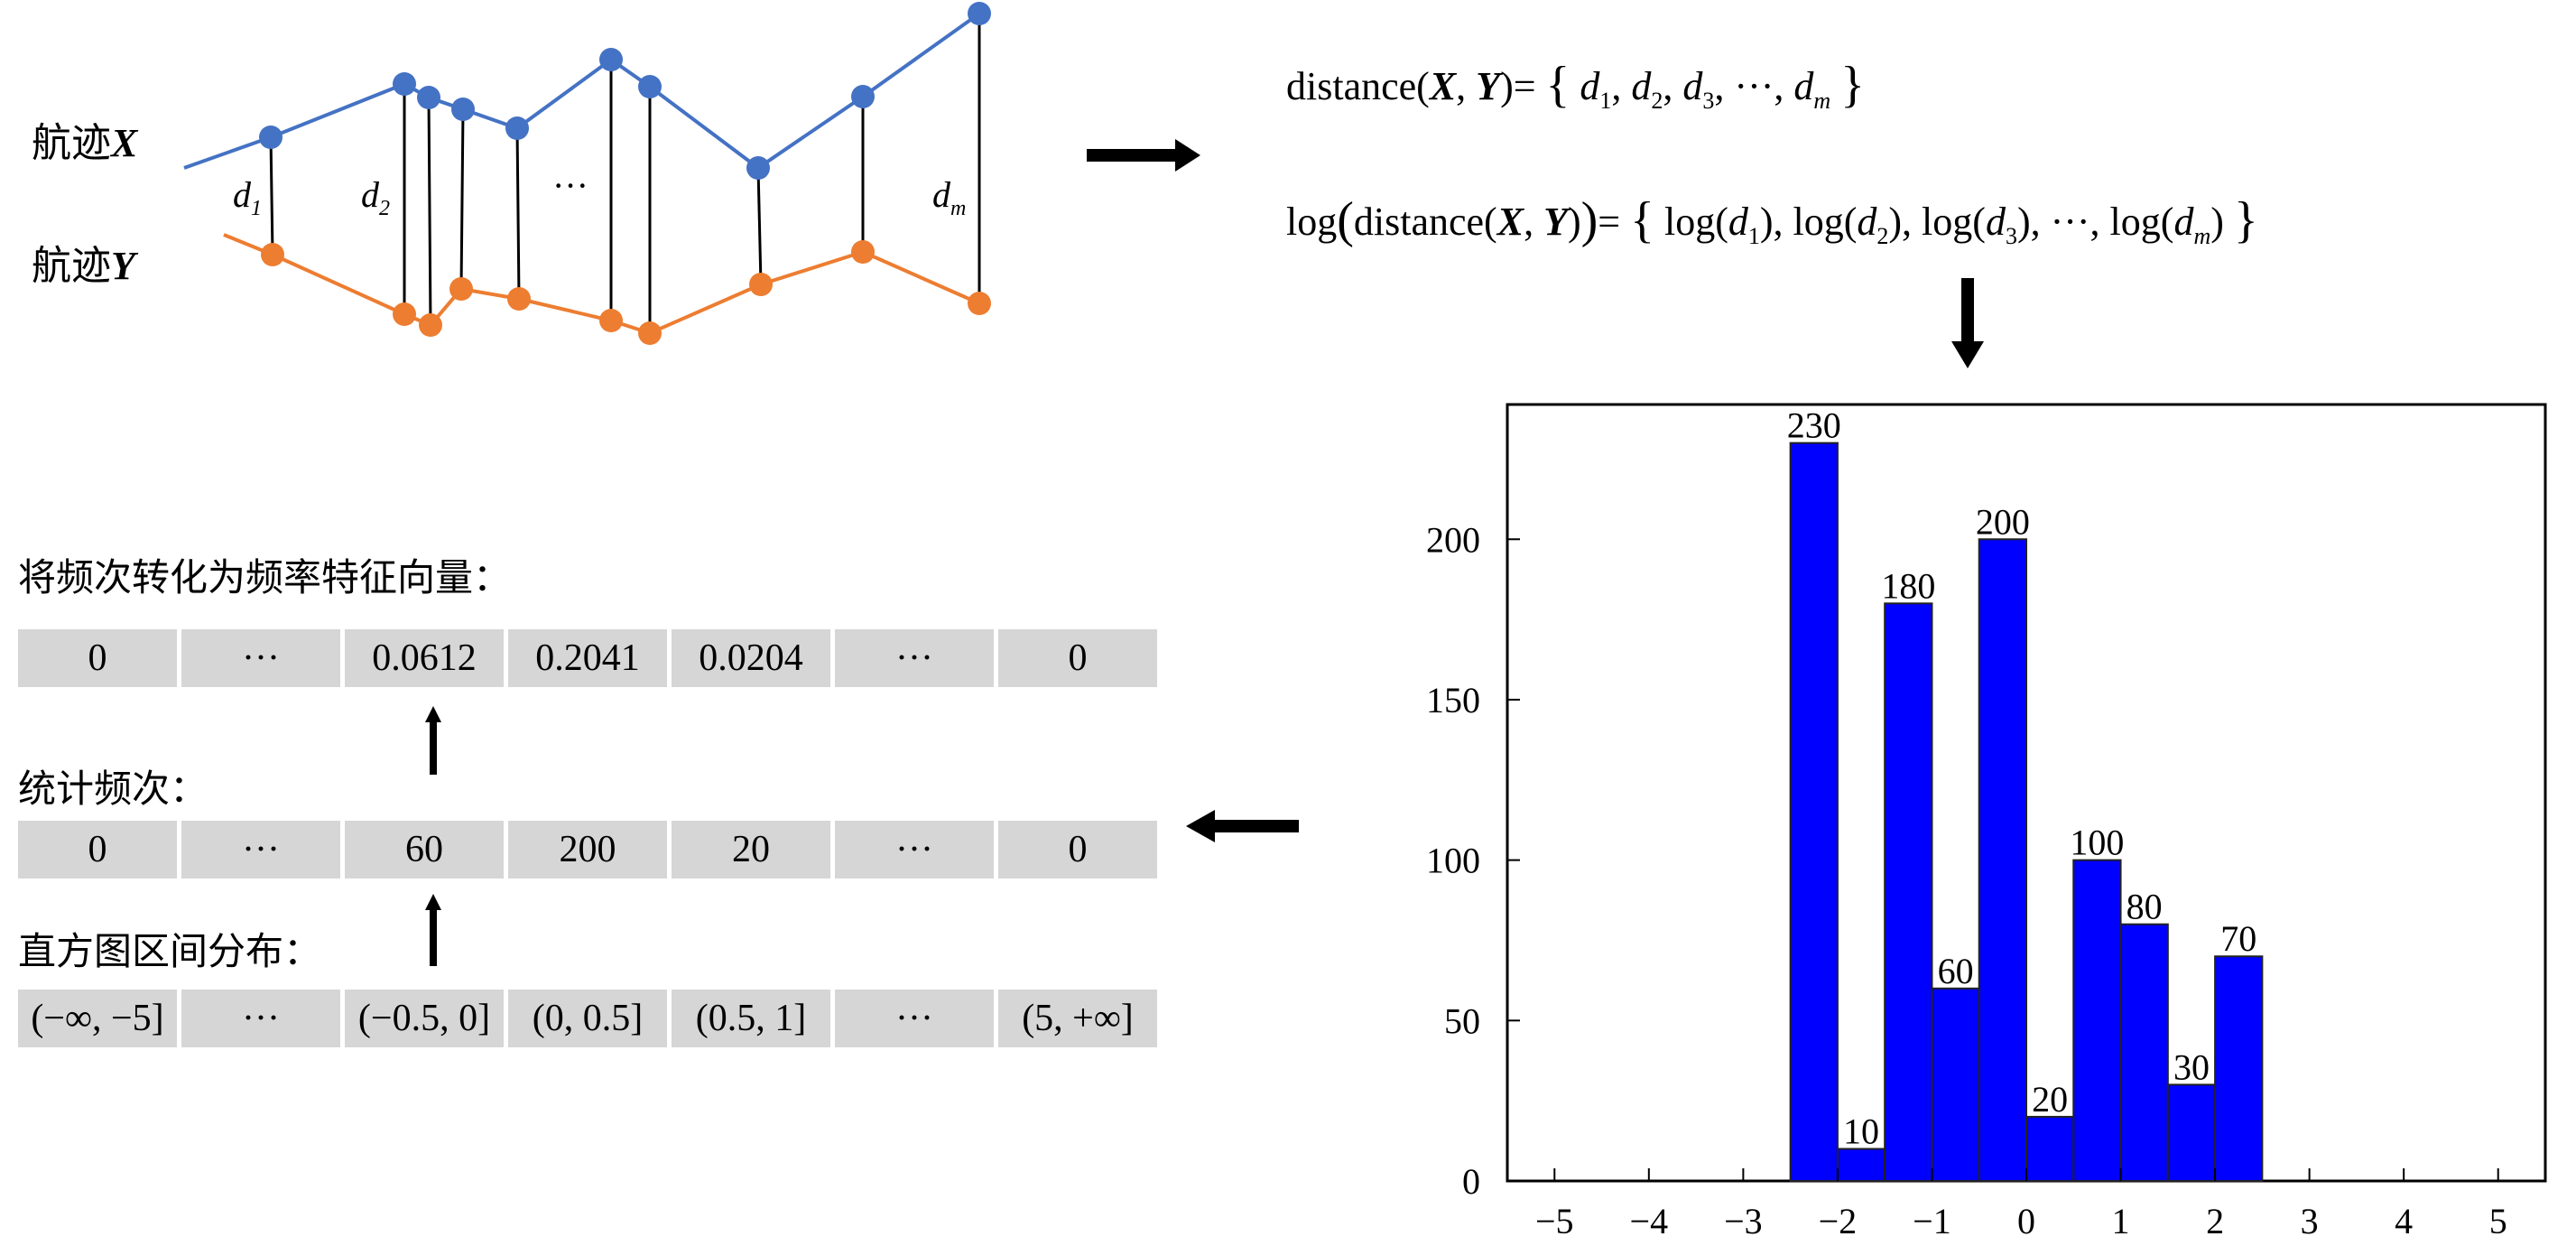 The width and height of the screenshot is (2576, 1255). Describe the element at coordinates (84, 266) in the screenshot. I see `track-y-label: 航迹Y` at that location.